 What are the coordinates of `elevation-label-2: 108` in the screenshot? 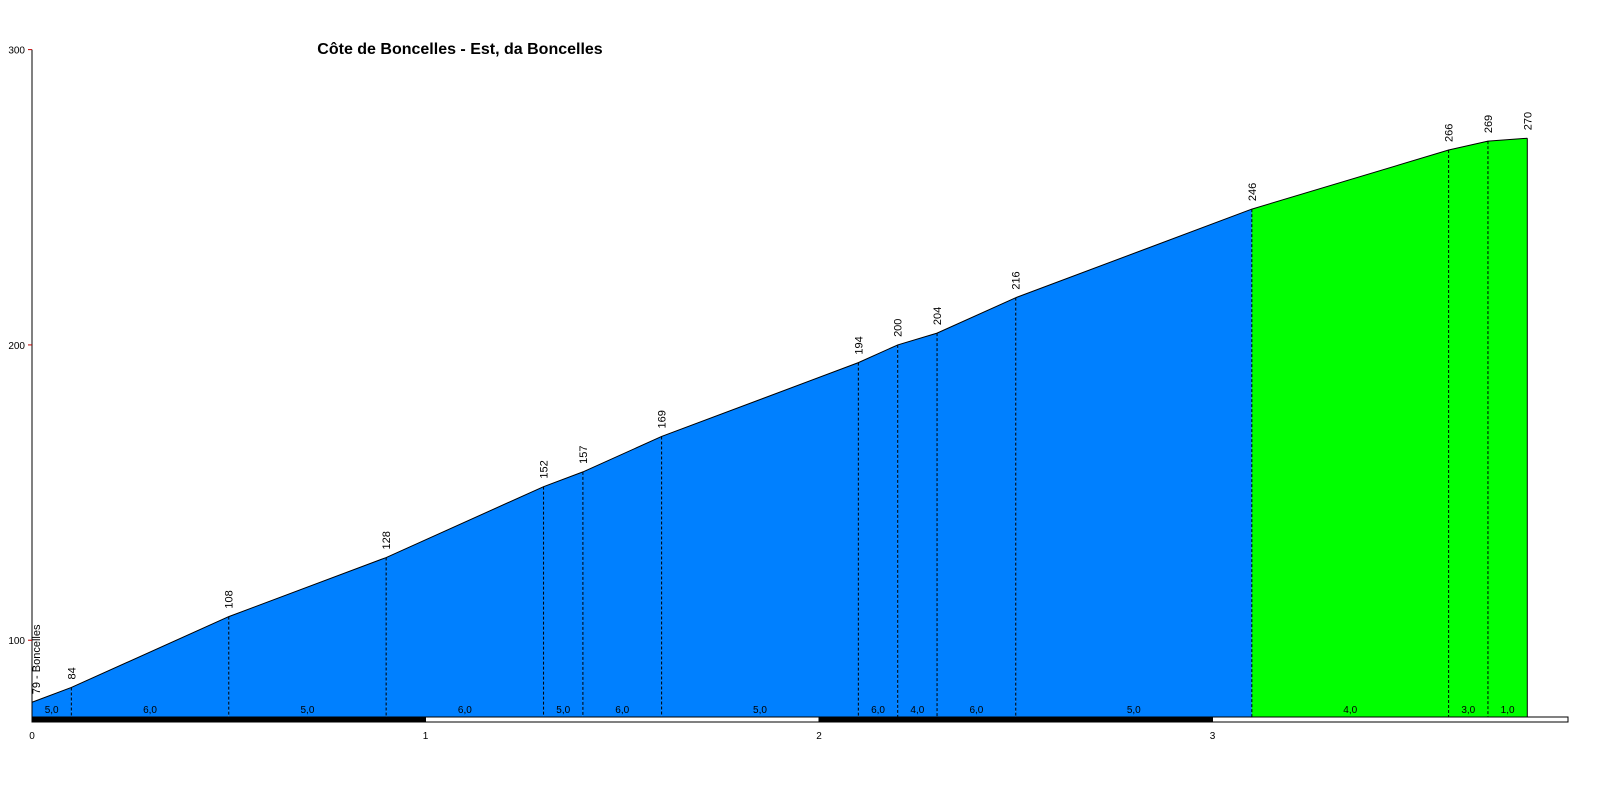 It's located at (230, 599).